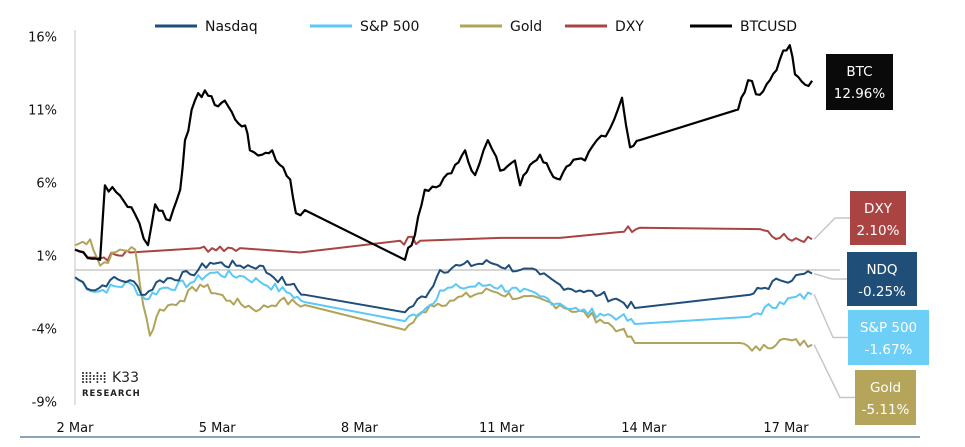 Image resolution: width=965 pixels, height=447 pixels. Describe the element at coordinates (768, 27) in the screenshot. I see `legend-label-btc: BTCUSD` at that location.